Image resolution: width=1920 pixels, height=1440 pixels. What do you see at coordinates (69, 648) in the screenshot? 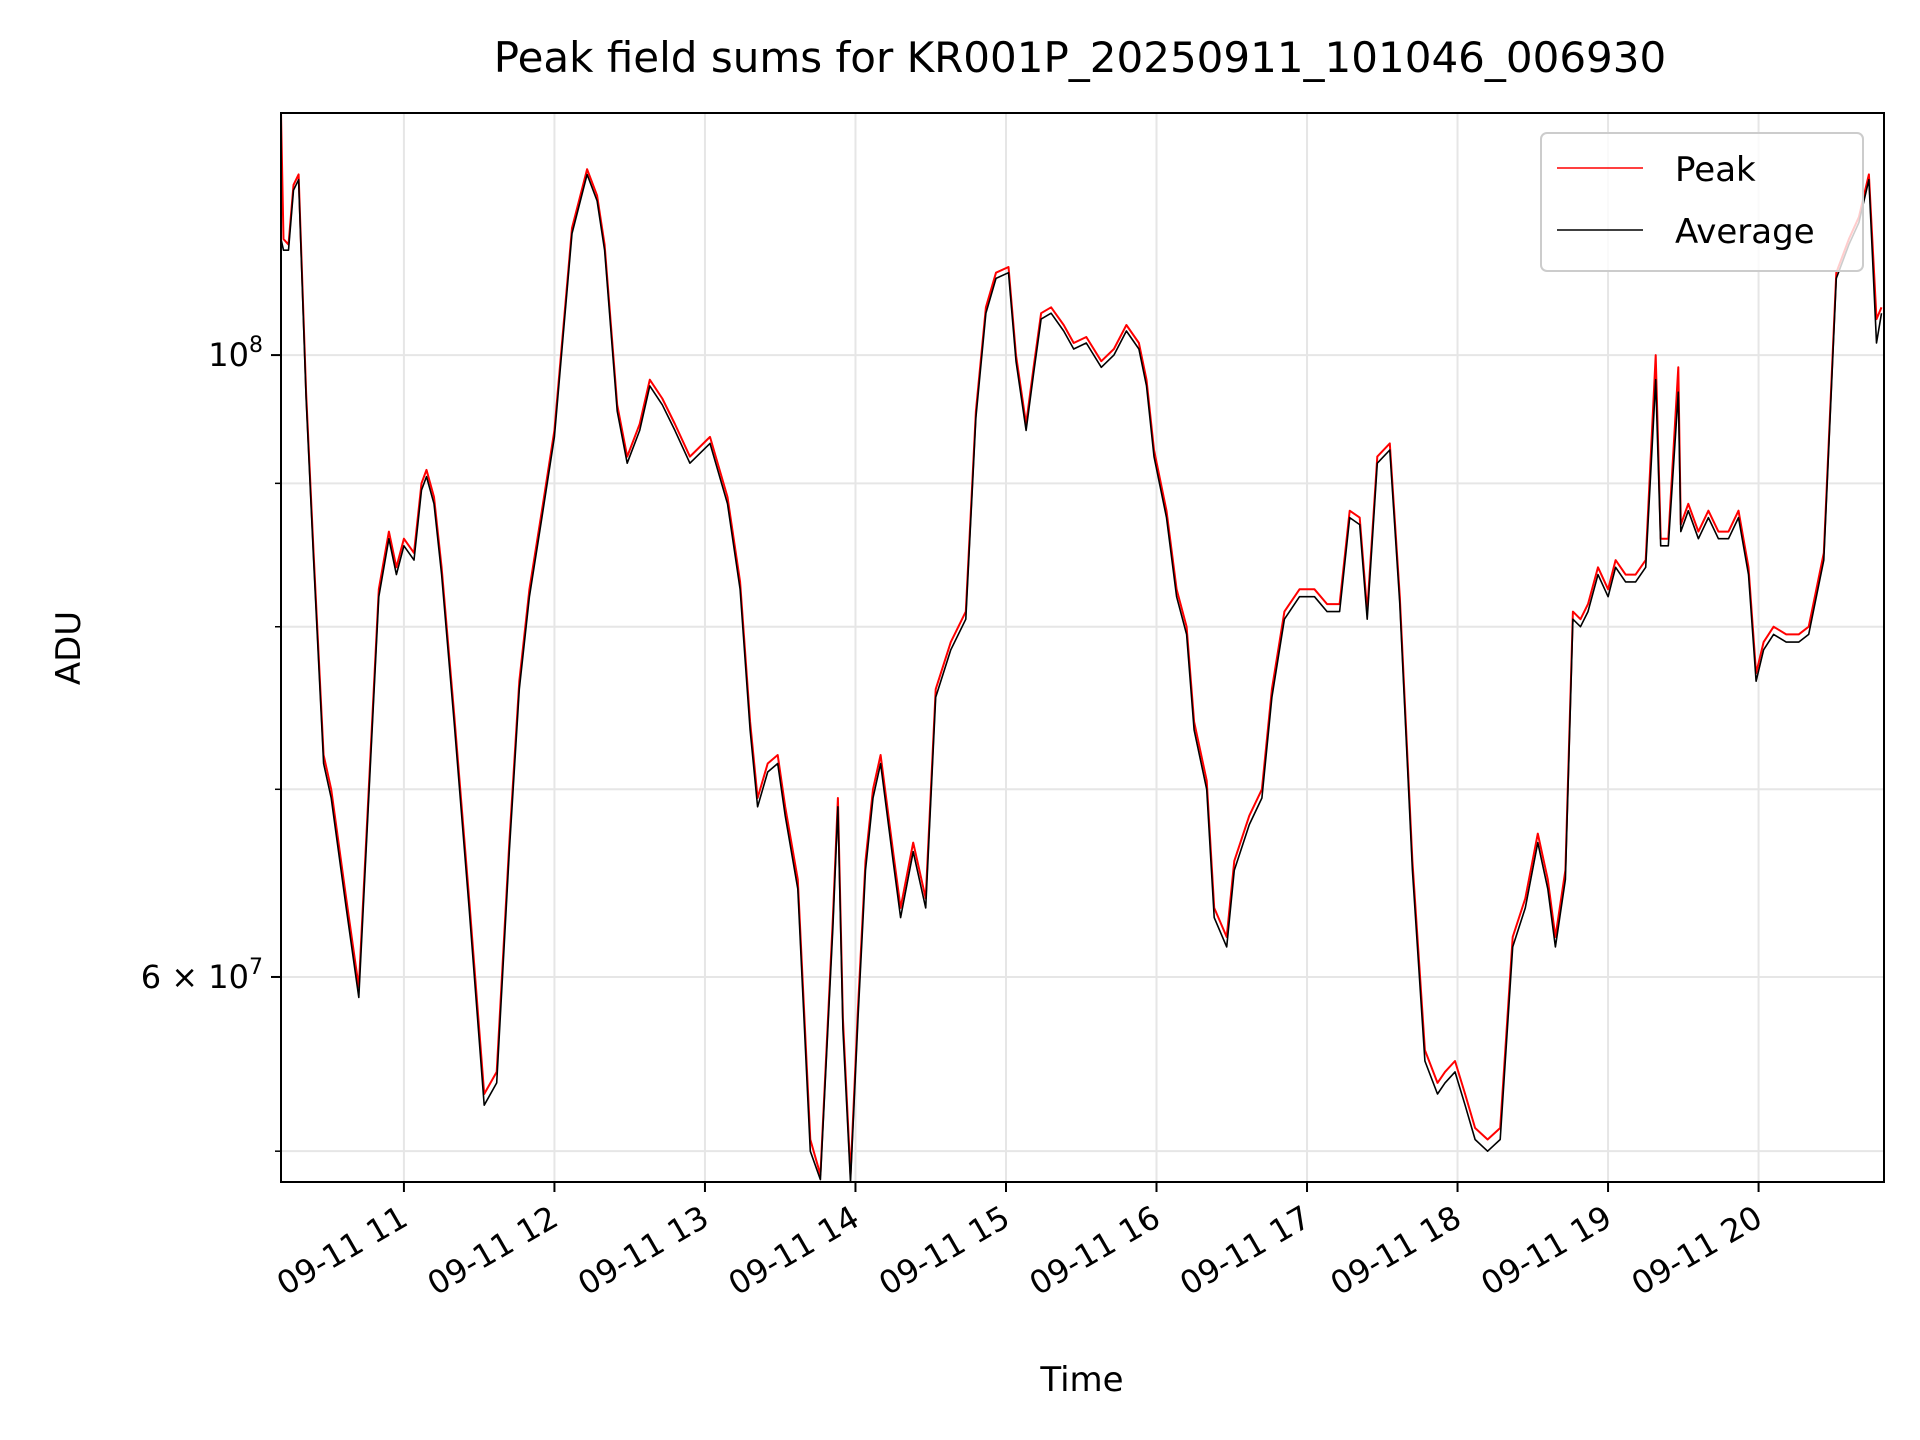
I see `y-axis-label: ADU` at bounding box center [69, 648].